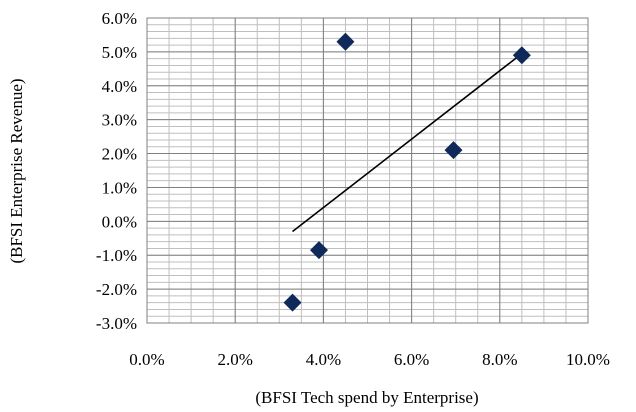 The height and width of the screenshot is (412, 636). Describe the element at coordinates (369, 359) in the screenshot. I see `x-tick-labels: 0.0% 2.0% 4.0% 6.0% 8.0% 10.0%` at that location.